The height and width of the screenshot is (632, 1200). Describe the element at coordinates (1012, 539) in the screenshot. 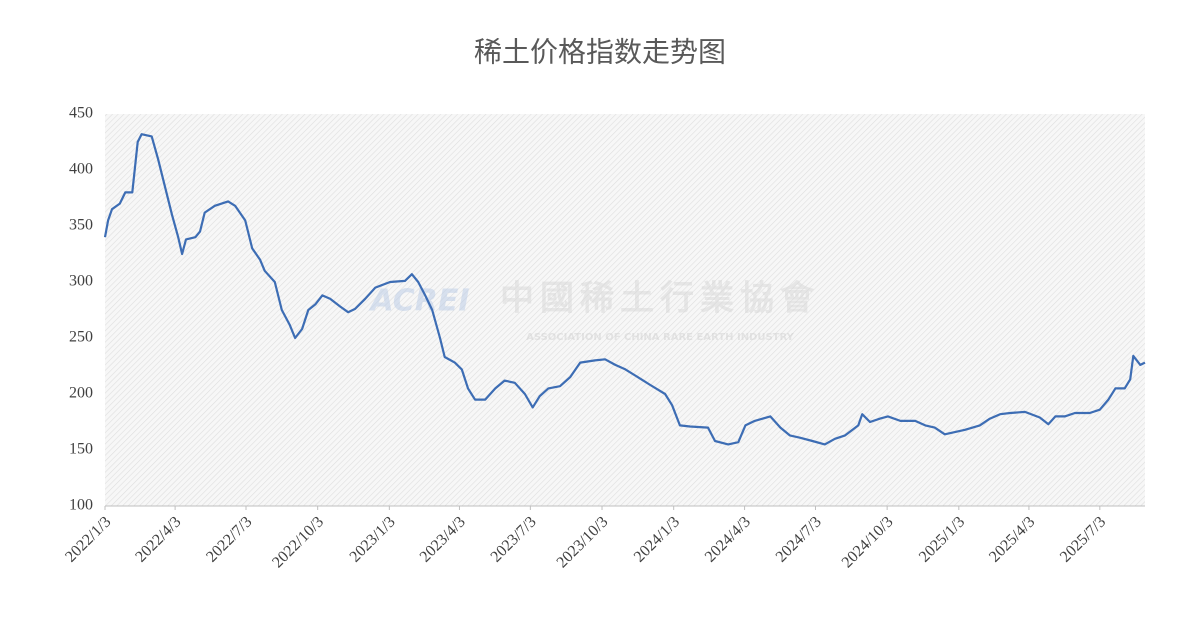

I see `x-tick-label: 2025/4/3` at that location.